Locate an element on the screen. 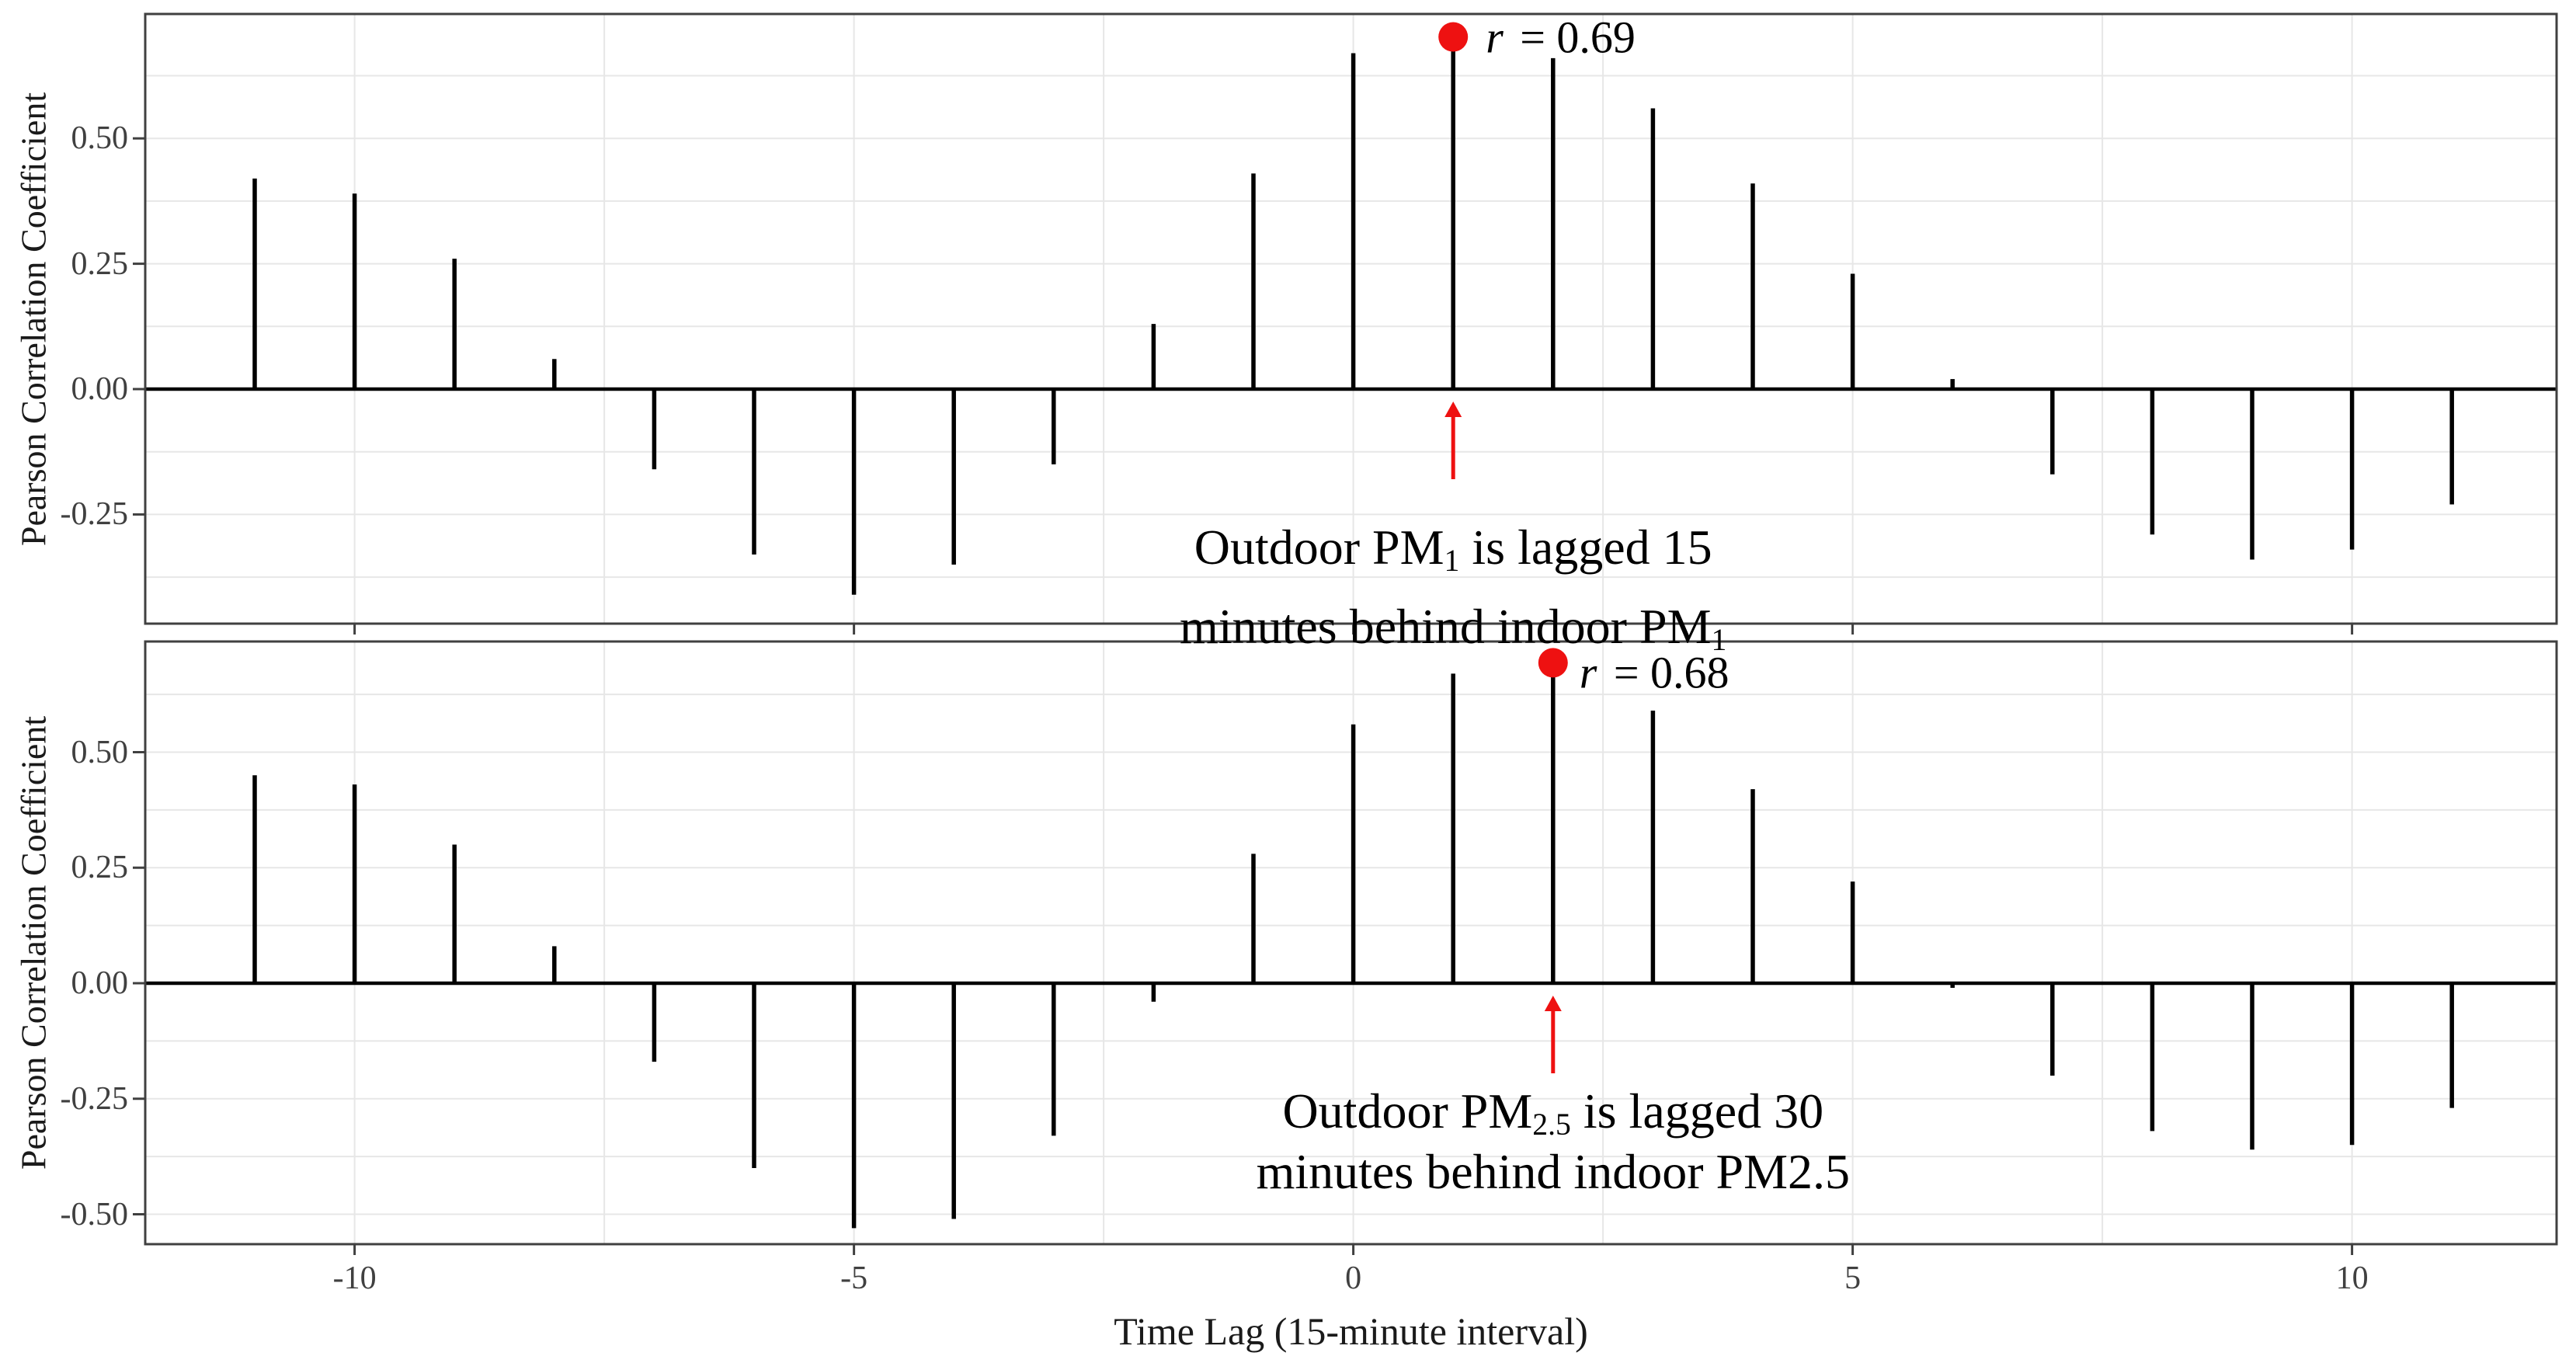 This screenshot has width=2576, height=1356. correlation-label-bottom: r = 0.68 is located at coordinates (1655, 673).